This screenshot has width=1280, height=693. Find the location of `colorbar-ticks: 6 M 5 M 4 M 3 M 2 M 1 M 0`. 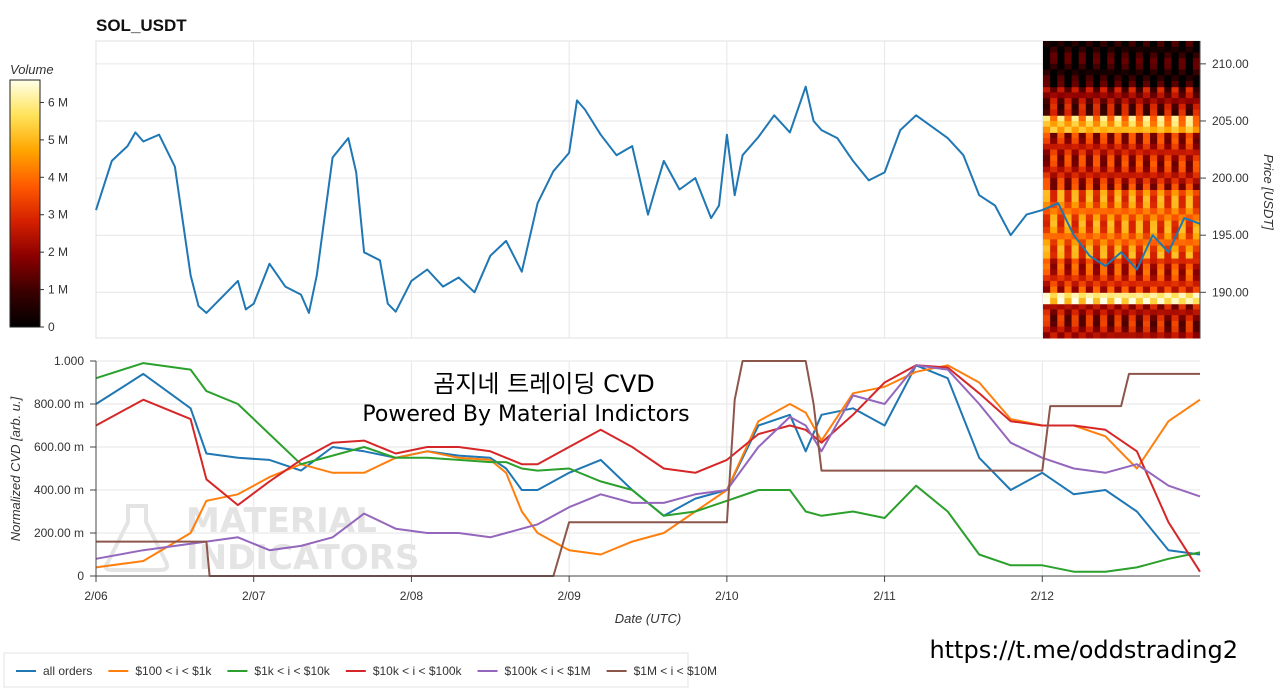

colorbar-ticks: 6 M 5 M 4 M 3 M 2 M 1 M 0 is located at coordinates (54, 214).